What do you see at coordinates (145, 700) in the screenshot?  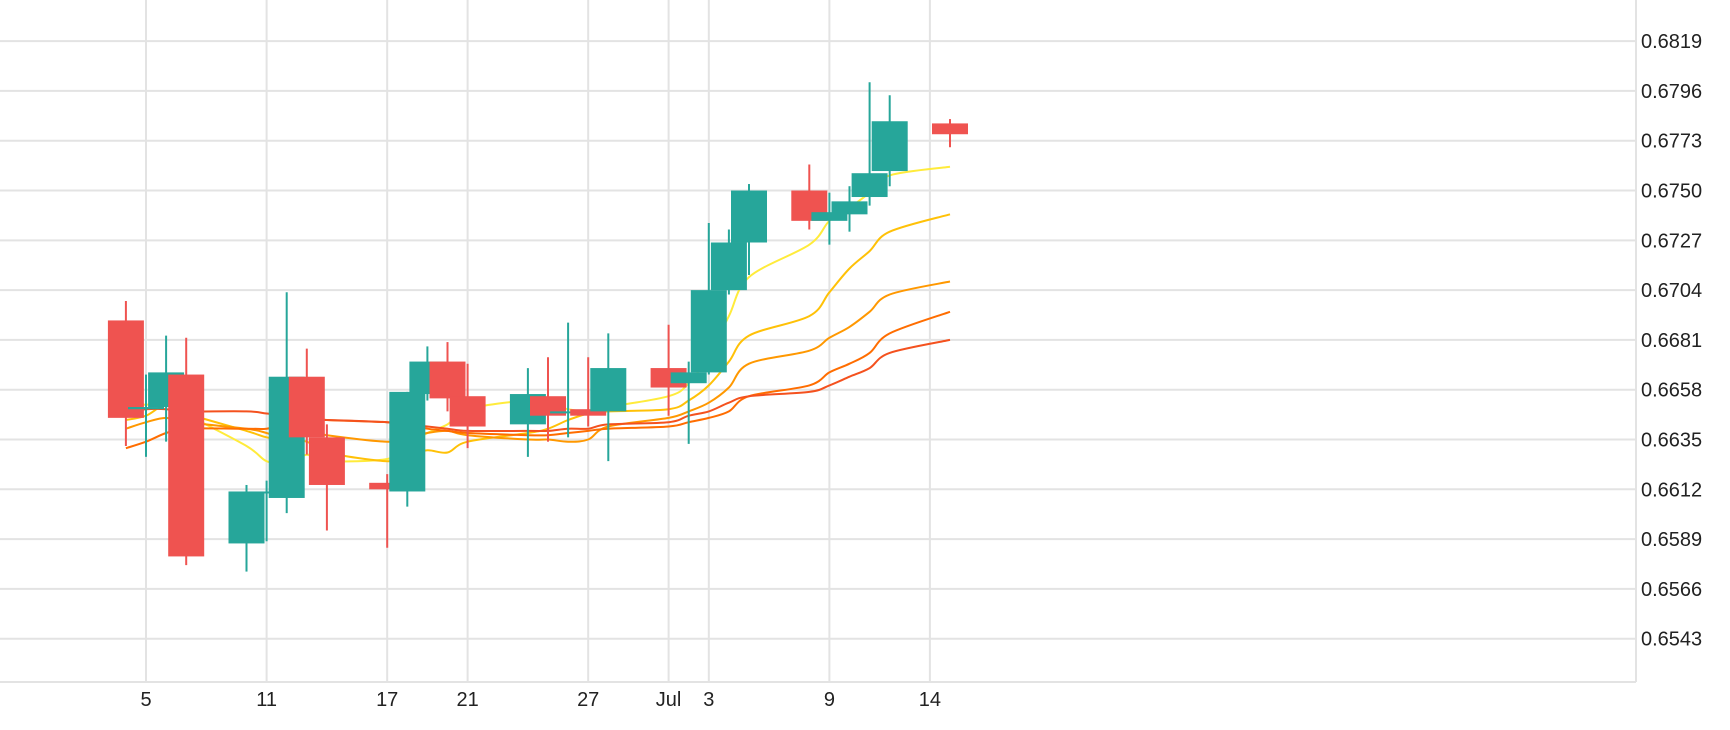 I see `x-tick-label: 5` at bounding box center [145, 700].